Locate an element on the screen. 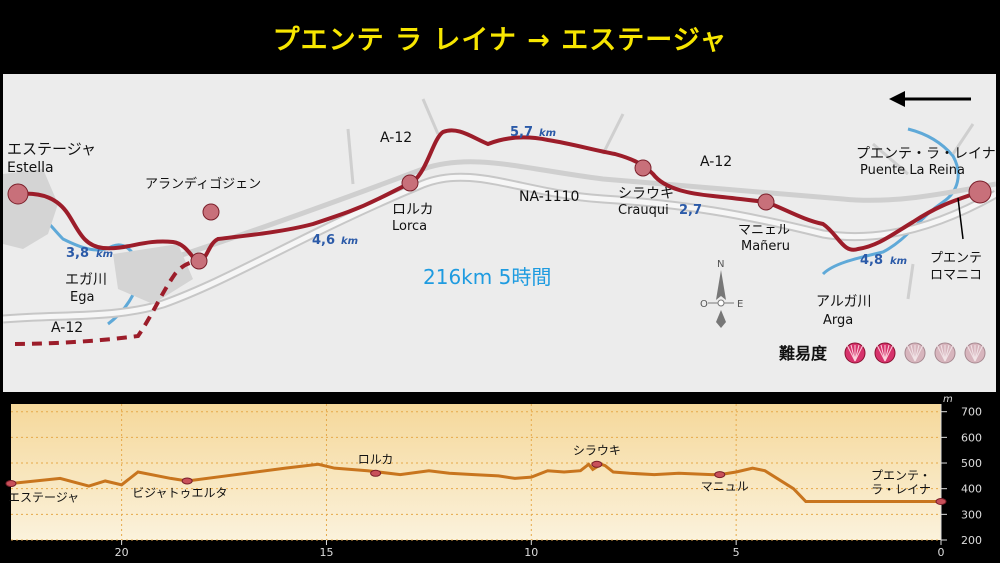 The image size is (1000, 563). dashed-route is located at coordinates (106, 302).